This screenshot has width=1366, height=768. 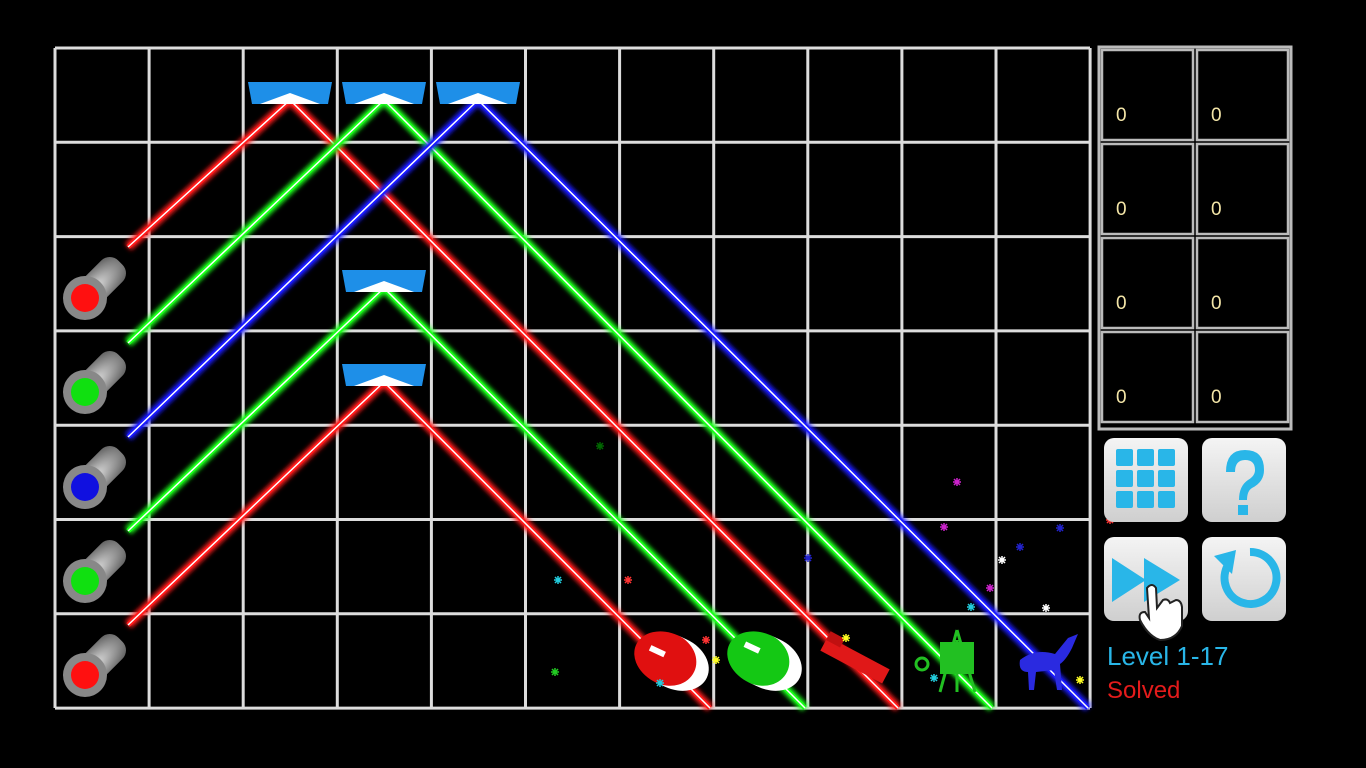 I want to click on help-icon, so click(x=1245, y=475).